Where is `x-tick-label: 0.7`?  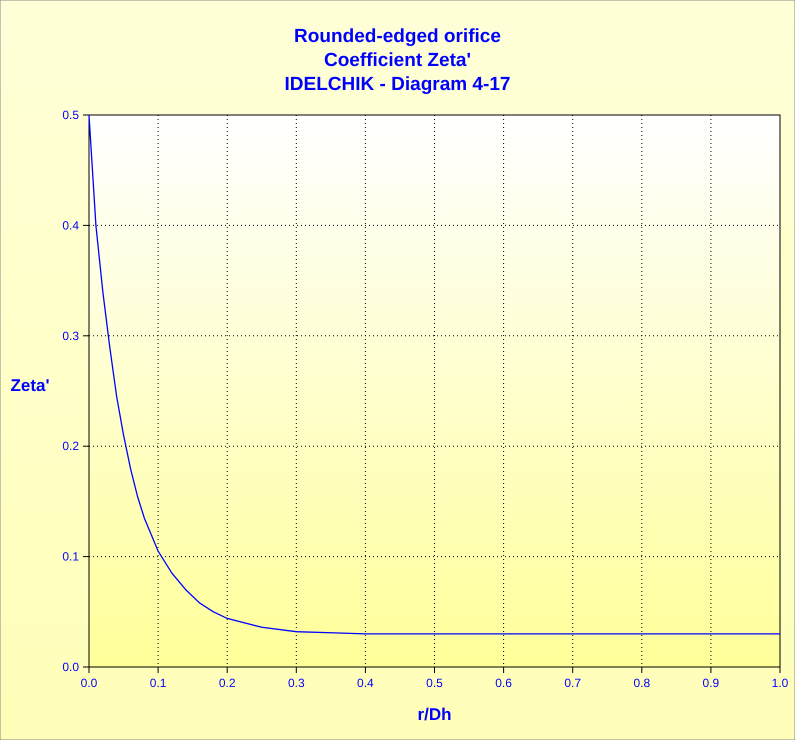
x-tick-label: 0.7 is located at coordinates (573, 683).